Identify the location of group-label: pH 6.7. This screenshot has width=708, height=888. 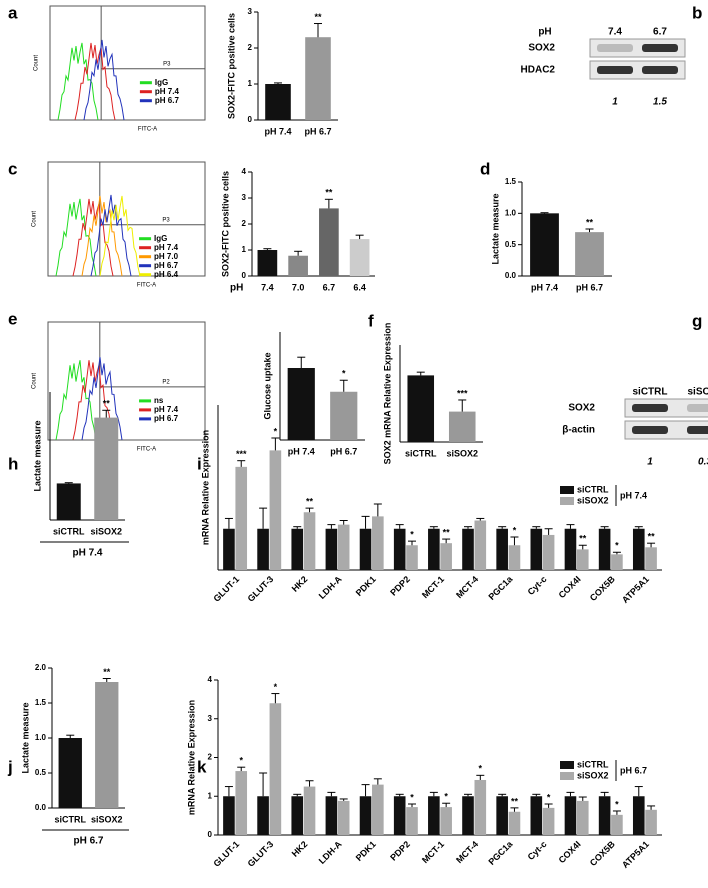
(88, 841).